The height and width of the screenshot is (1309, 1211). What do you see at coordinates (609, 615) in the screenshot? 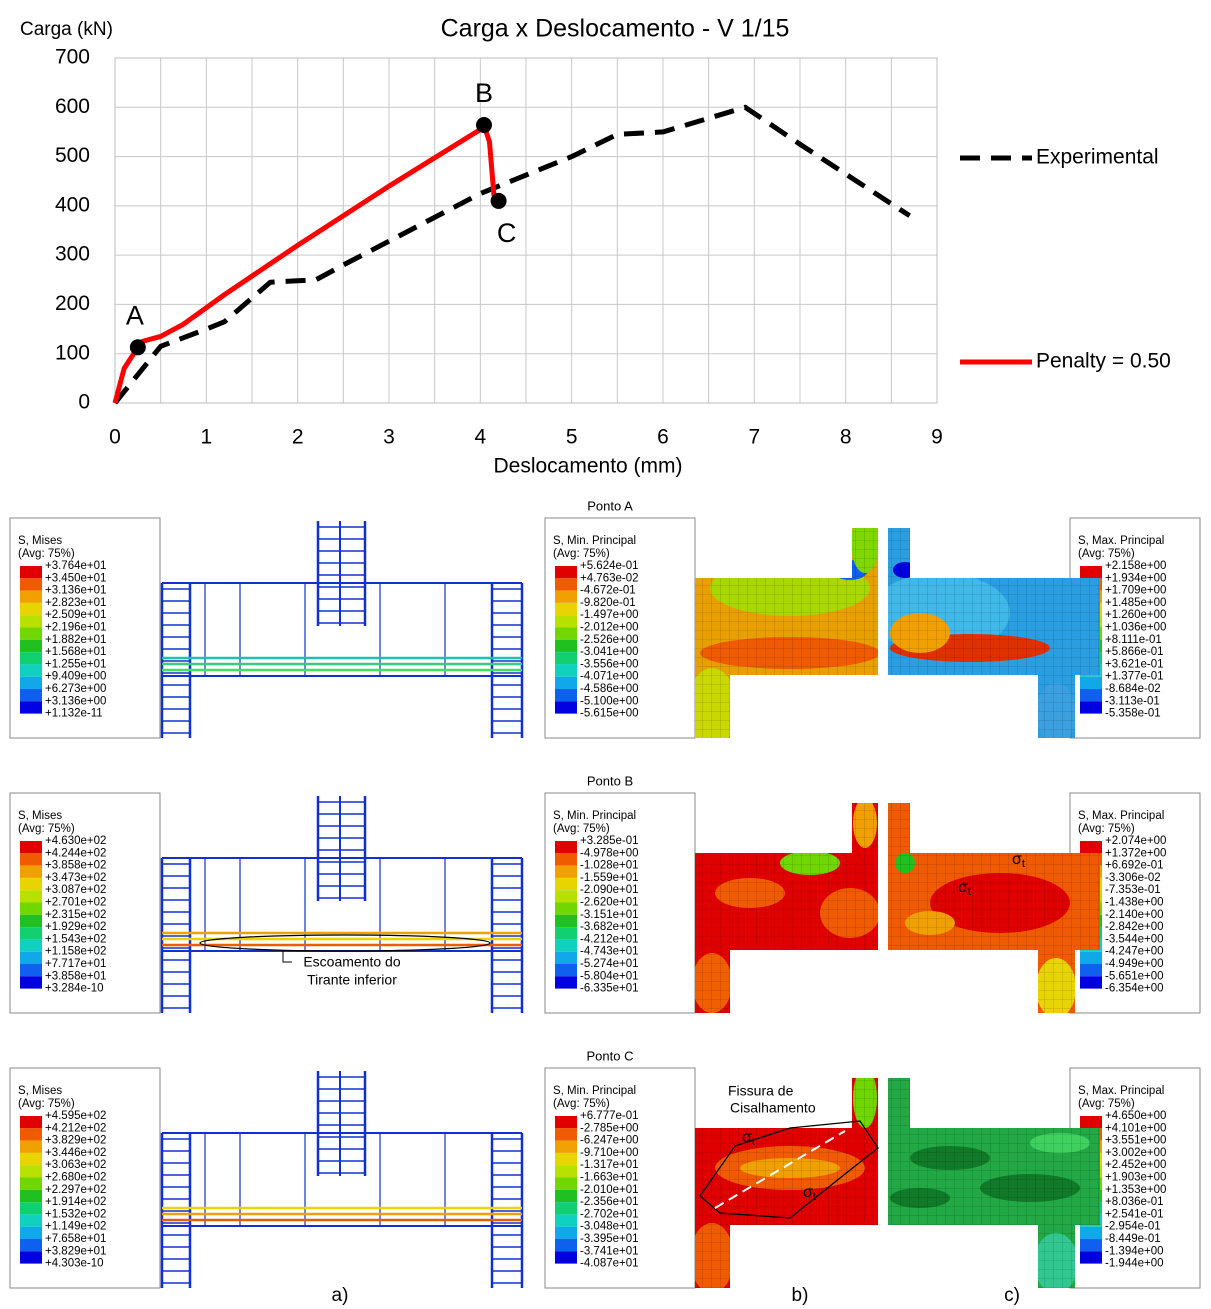
I see `legend-value: -1.497e+00` at bounding box center [609, 615].